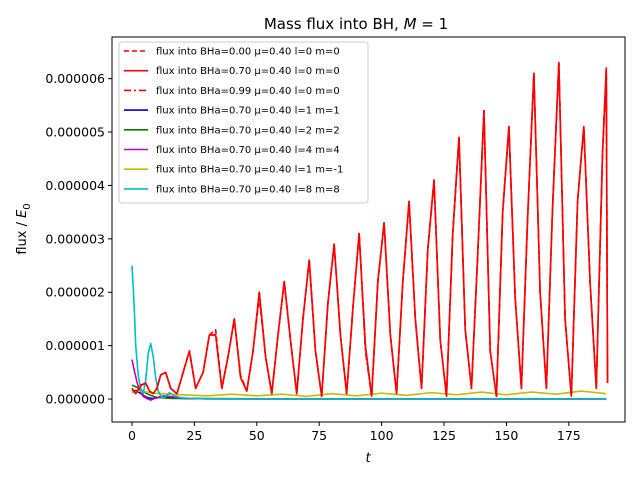 Image resolution: width=640 pixels, height=480 pixels. Describe the element at coordinates (248, 91) in the screenshot. I see `legend-label: flux into BHa=0.99 μ=0.40 l=0 m=0` at that location.